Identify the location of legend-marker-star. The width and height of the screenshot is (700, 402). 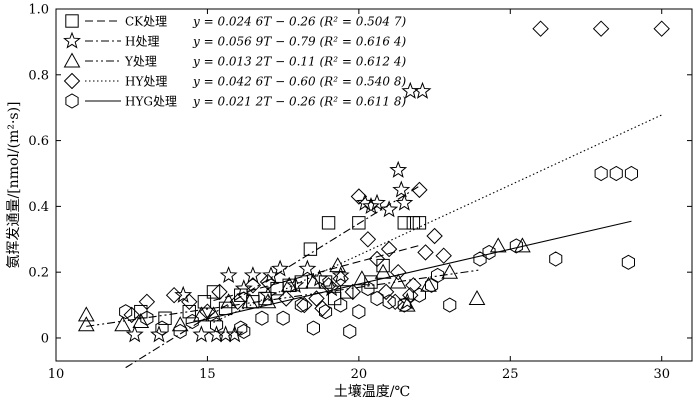
(72, 40).